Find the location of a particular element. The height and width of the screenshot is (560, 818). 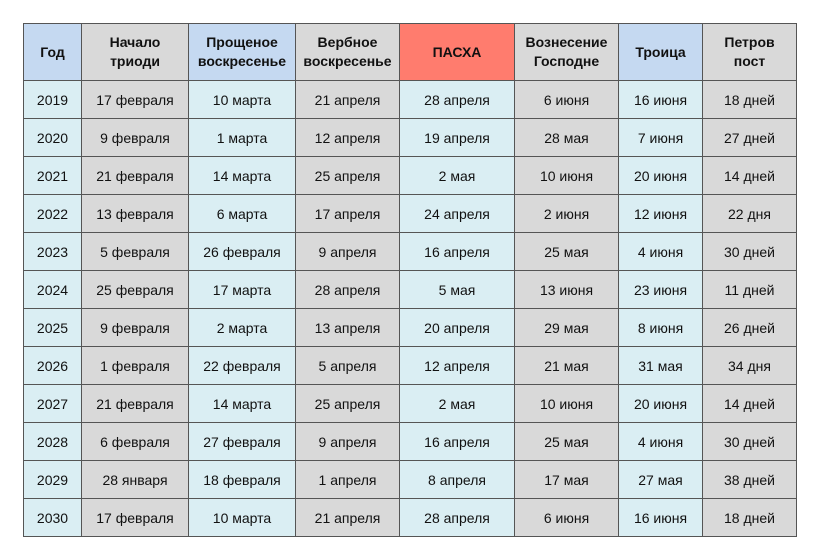

table-cell: 23 июня is located at coordinates (660, 289).